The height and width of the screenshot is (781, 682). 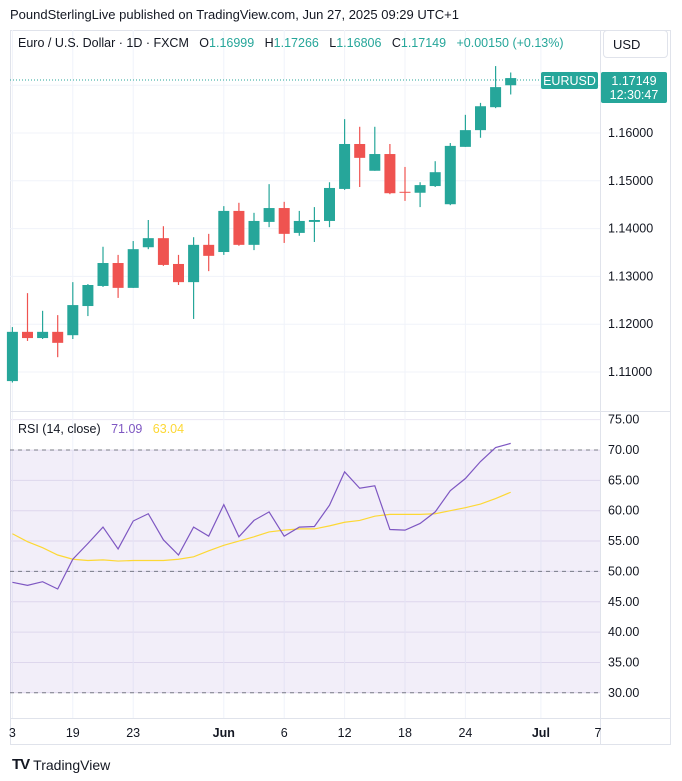 I want to click on footer: TV TradingView, so click(x=61, y=764).